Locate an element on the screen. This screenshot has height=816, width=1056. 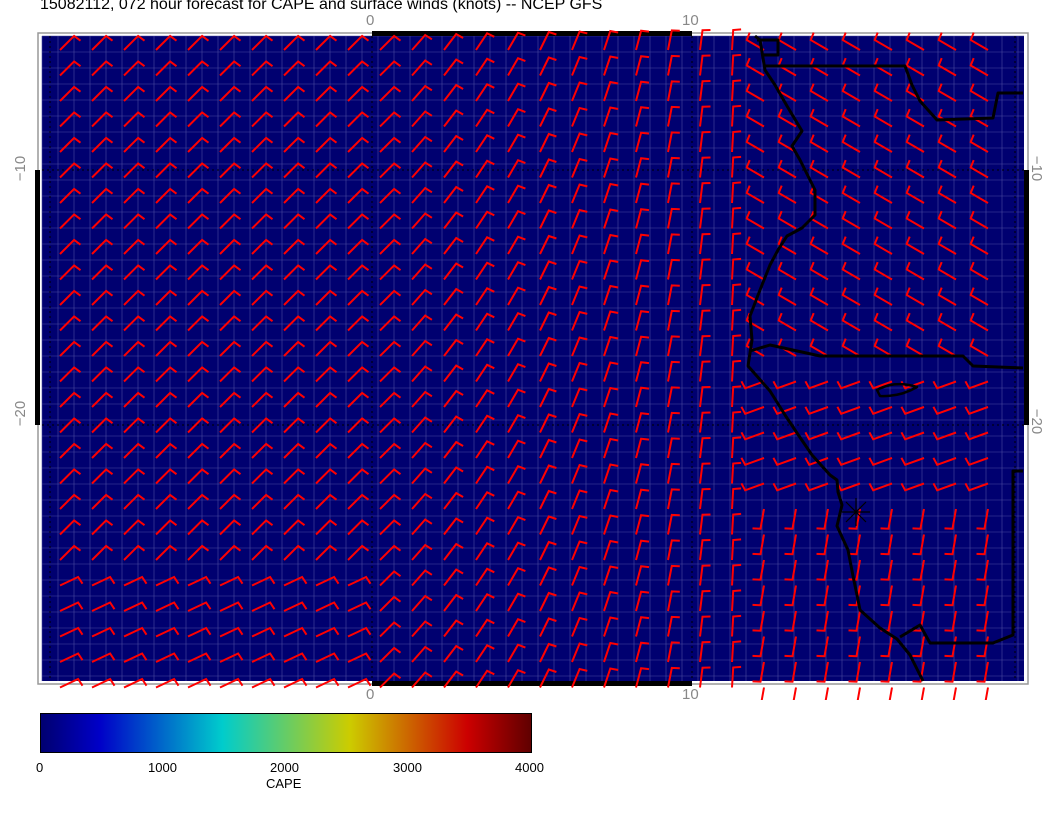
left-tick-m10: −10 is located at coordinates (21, 168).